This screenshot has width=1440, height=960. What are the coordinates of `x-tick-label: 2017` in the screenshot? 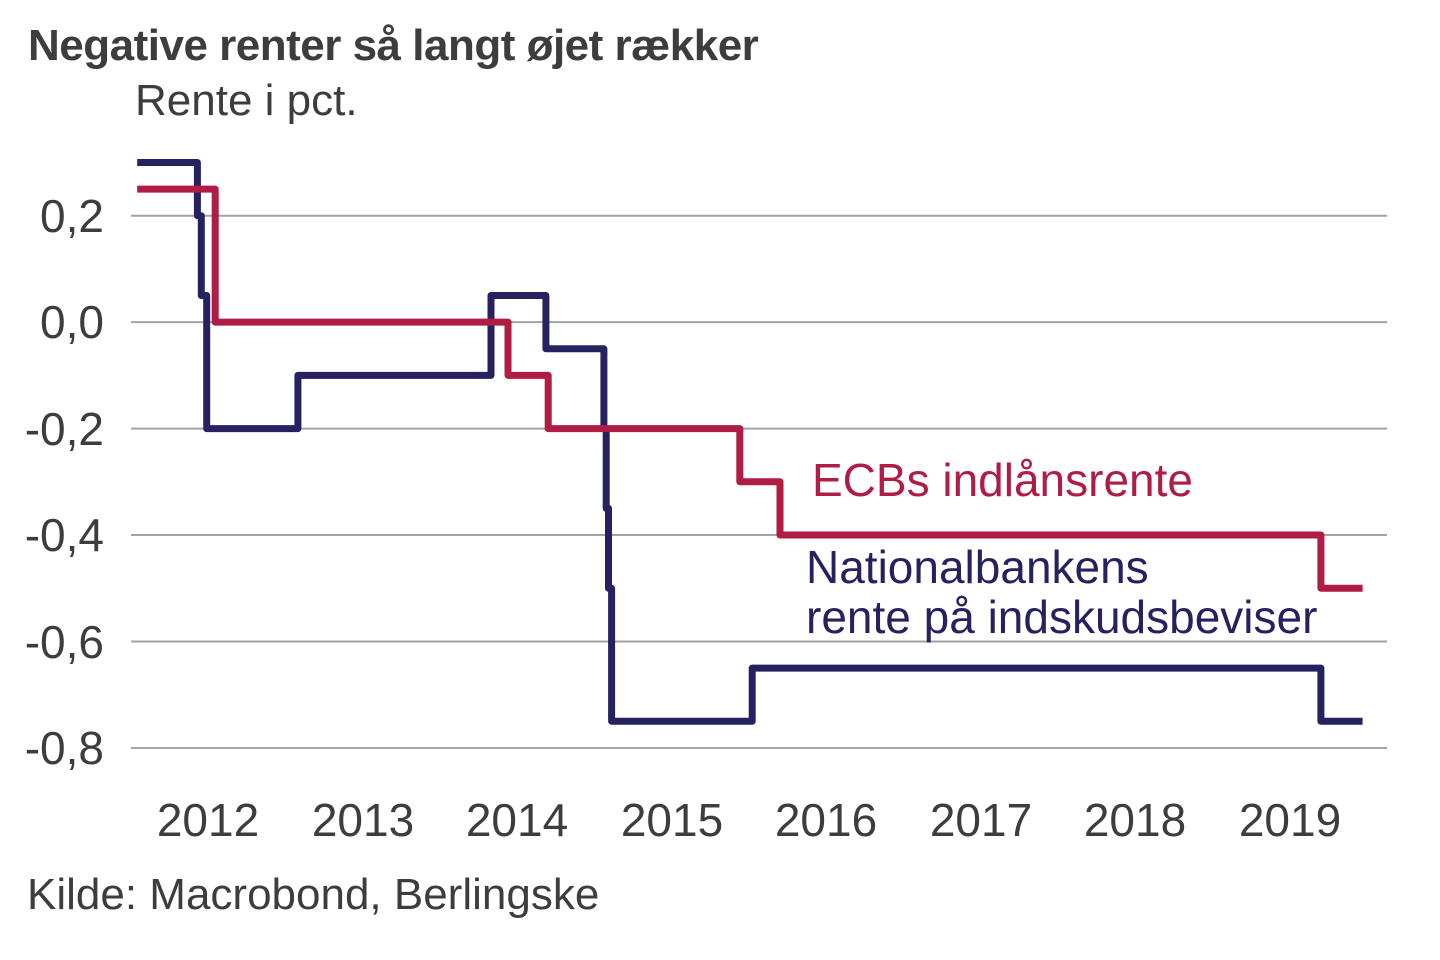 It's located at (981, 820).